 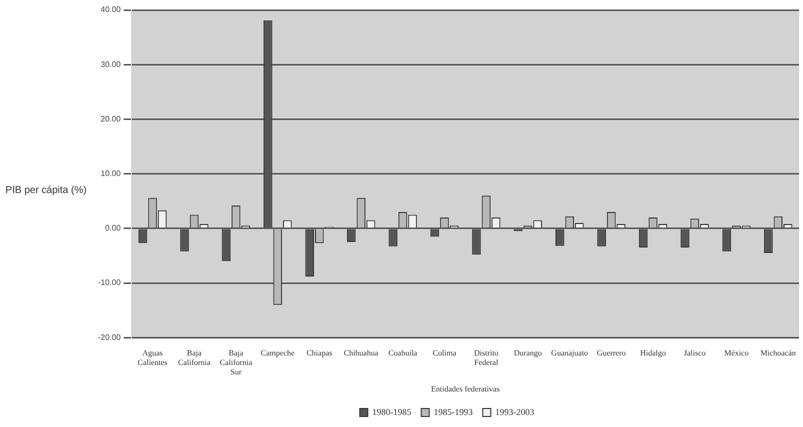 What do you see at coordinates (515, 411) in the screenshot?
I see `legend-label: 1993-2003` at bounding box center [515, 411].